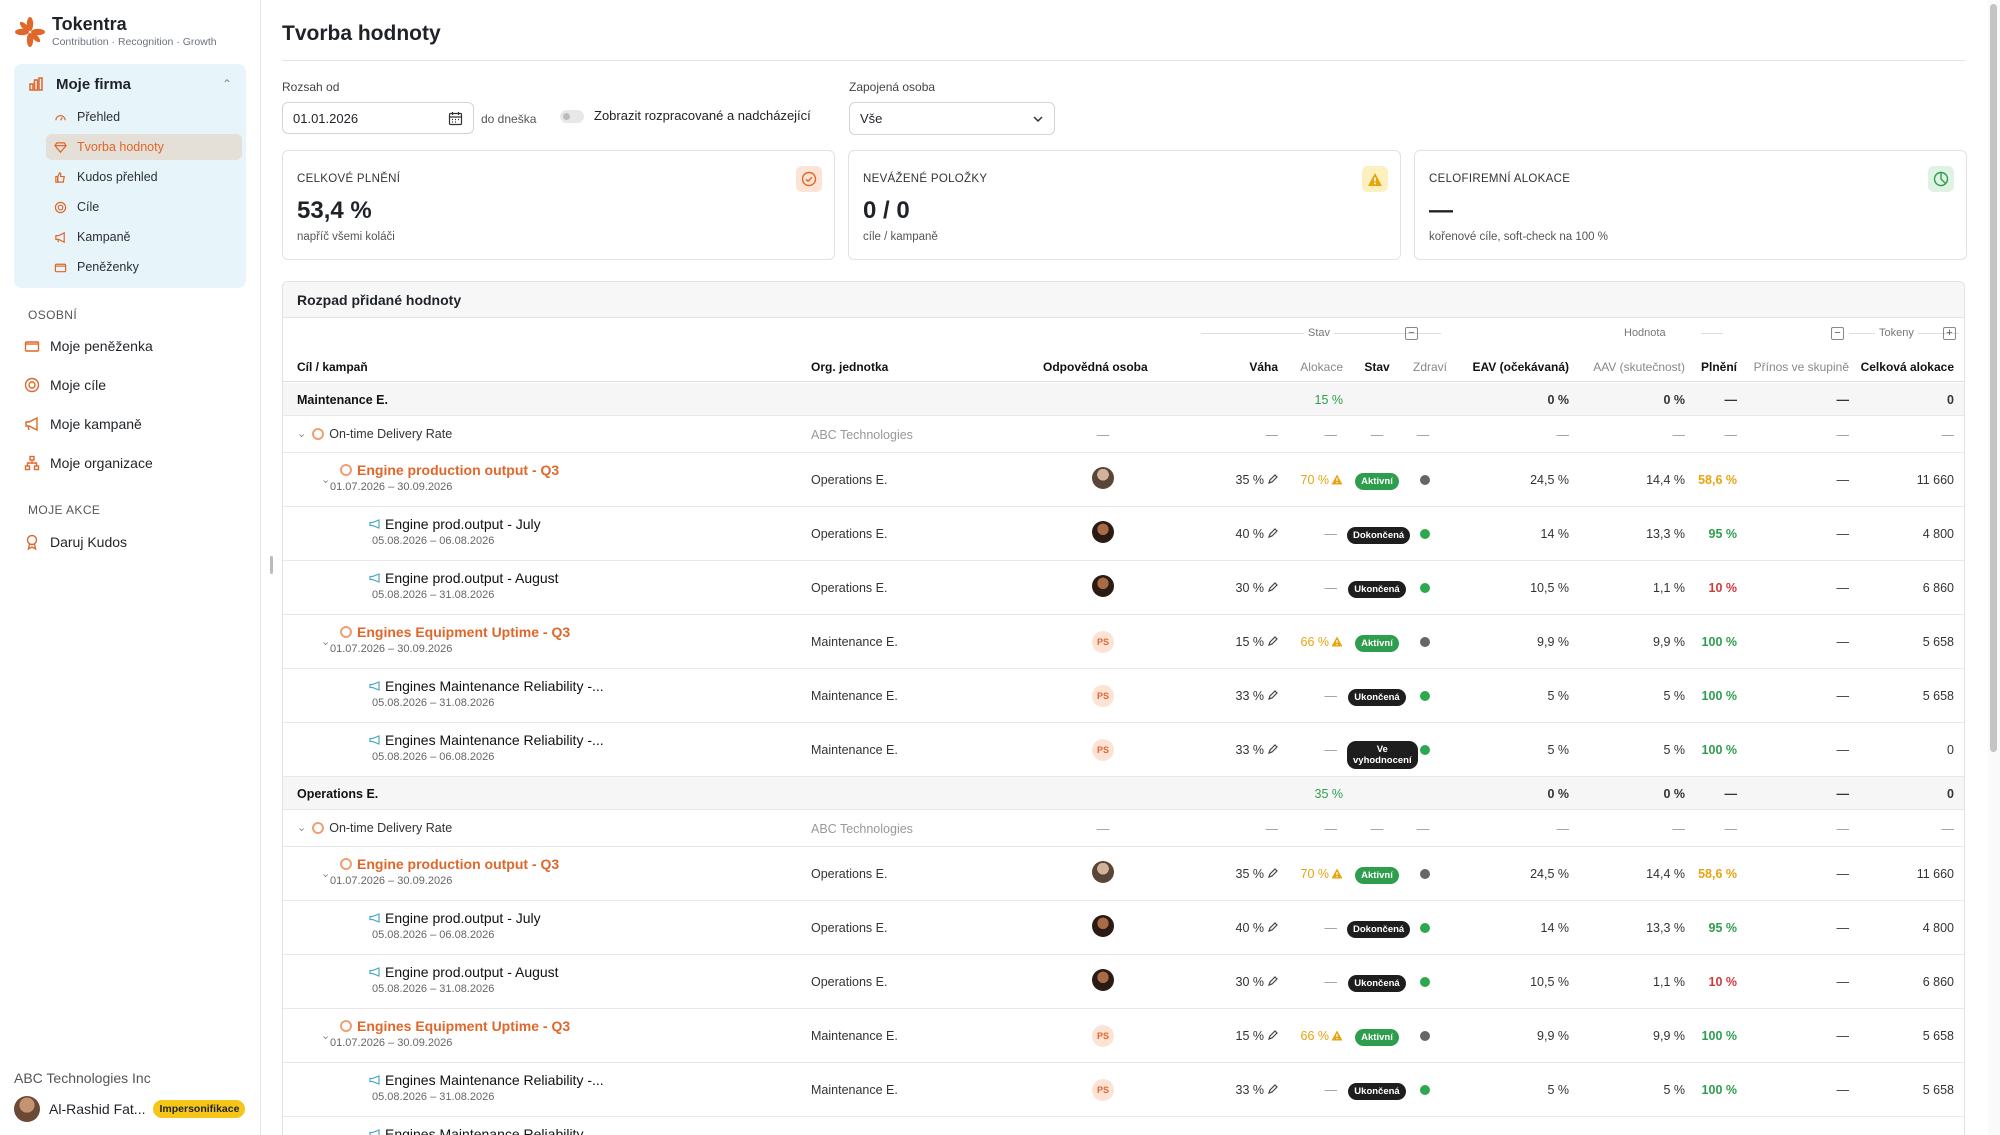 The height and width of the screenshot is (1135, 2000). I want to click on th-contrib: Přínos ve skupině, so click(1801, 367).